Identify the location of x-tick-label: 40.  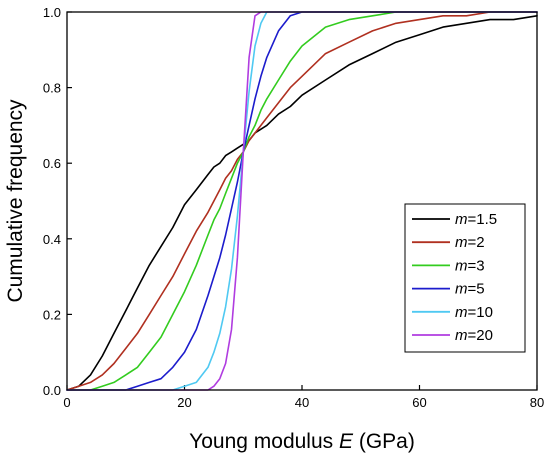
(302, 402).